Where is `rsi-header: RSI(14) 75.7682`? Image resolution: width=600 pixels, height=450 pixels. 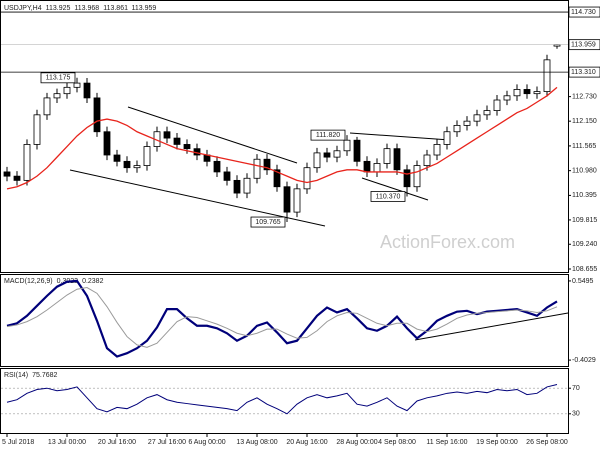
rsi-header: RSI(14) 75.7682 is located at coordinates (31, 375).